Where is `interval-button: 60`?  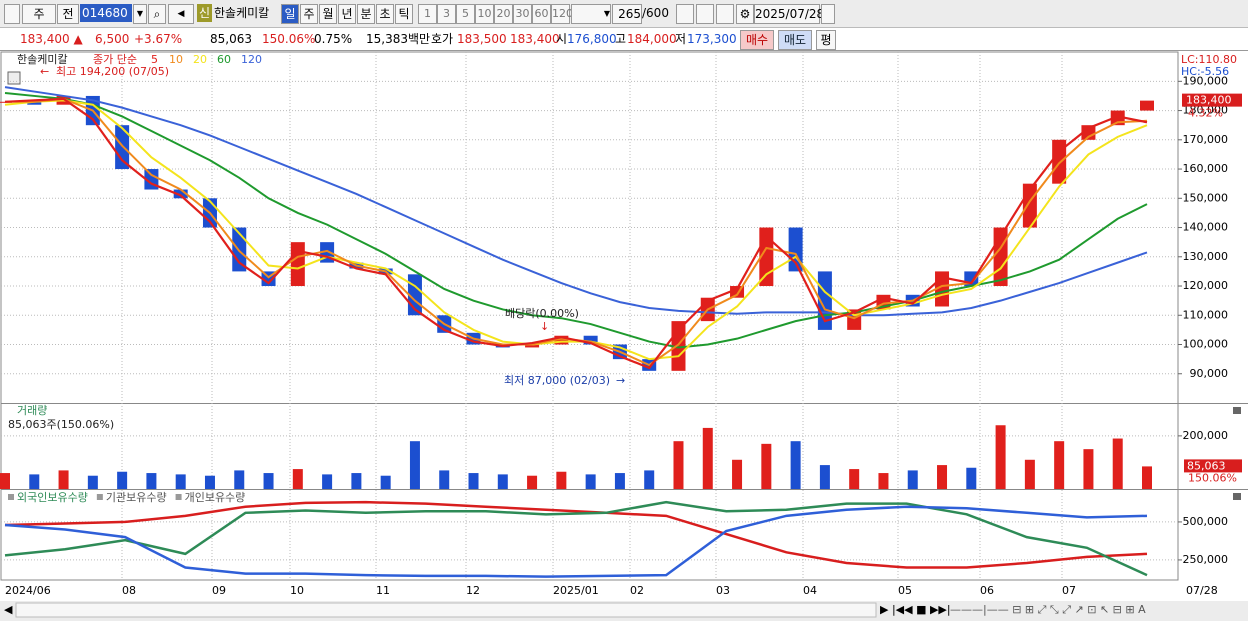 interval-button: 60 is located at coordinates (541, 14).